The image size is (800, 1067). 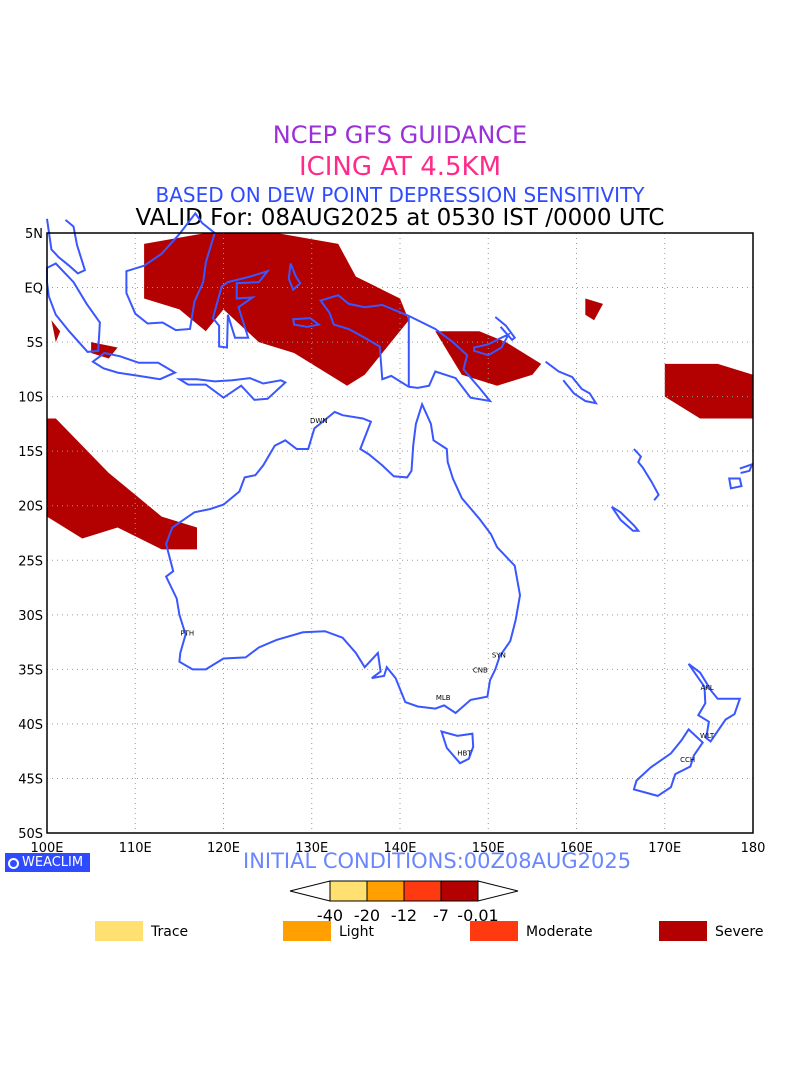 I want to click on lat-label: 45S, so click(x=30, y=779).